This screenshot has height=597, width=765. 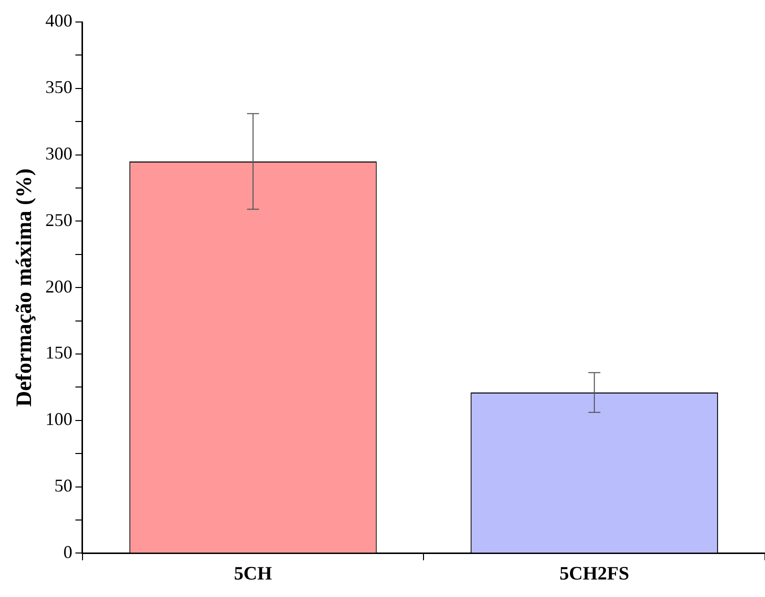 I want to click on y-tick-label: 150, so click(x=58, y=352).